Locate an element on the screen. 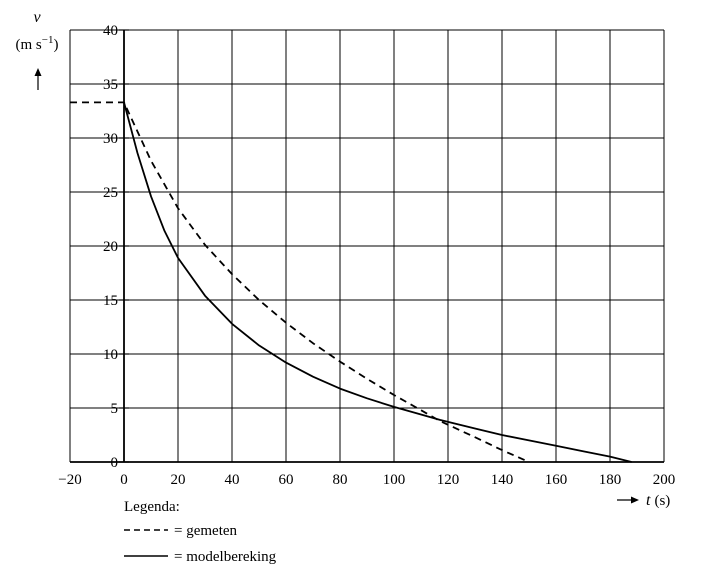  legend: Legenda: = gemeten = modelbereking is located at coordinates (200, 532).